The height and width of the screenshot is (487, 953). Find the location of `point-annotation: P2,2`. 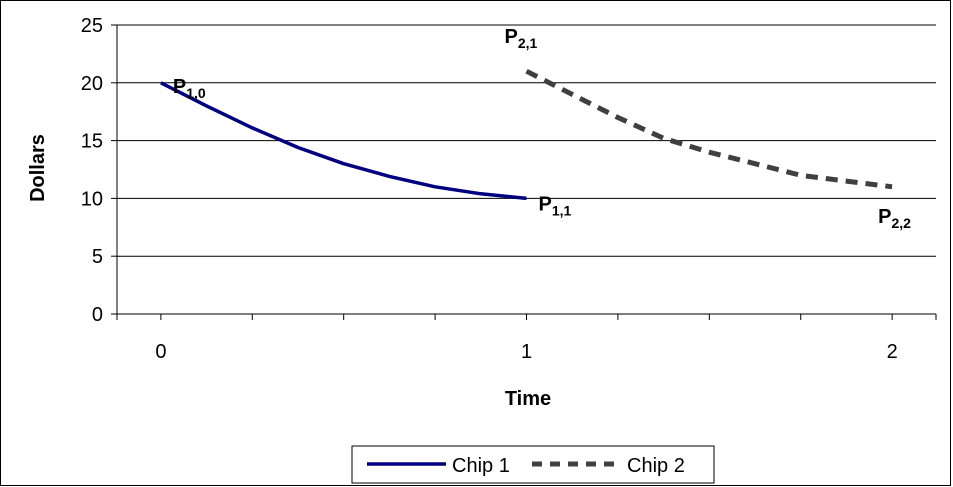

point-annotation: P2,2 is located at coordinates (894, 218).